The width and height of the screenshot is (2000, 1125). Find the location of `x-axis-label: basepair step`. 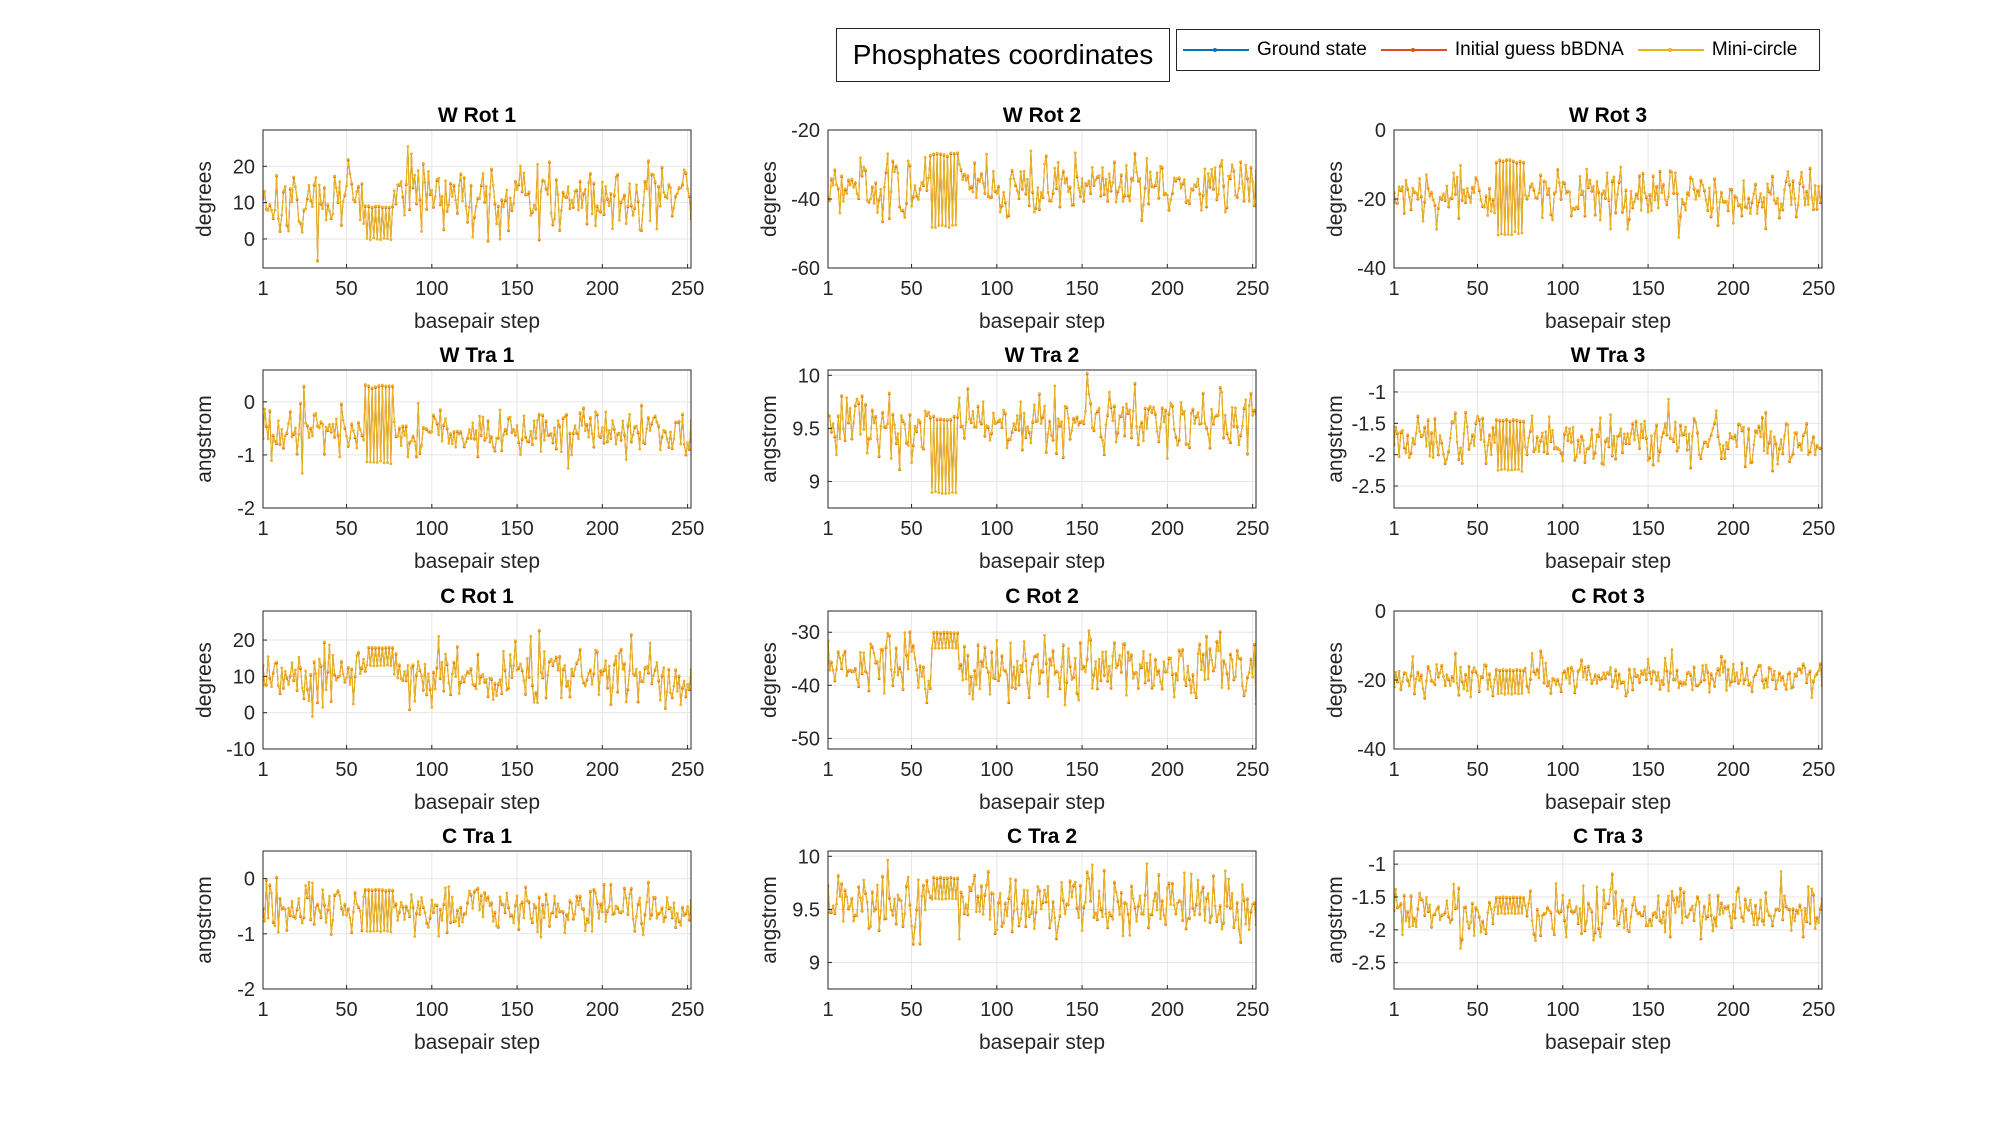

x-axis-label: basepair step is located at coordinates (1042, 1042).